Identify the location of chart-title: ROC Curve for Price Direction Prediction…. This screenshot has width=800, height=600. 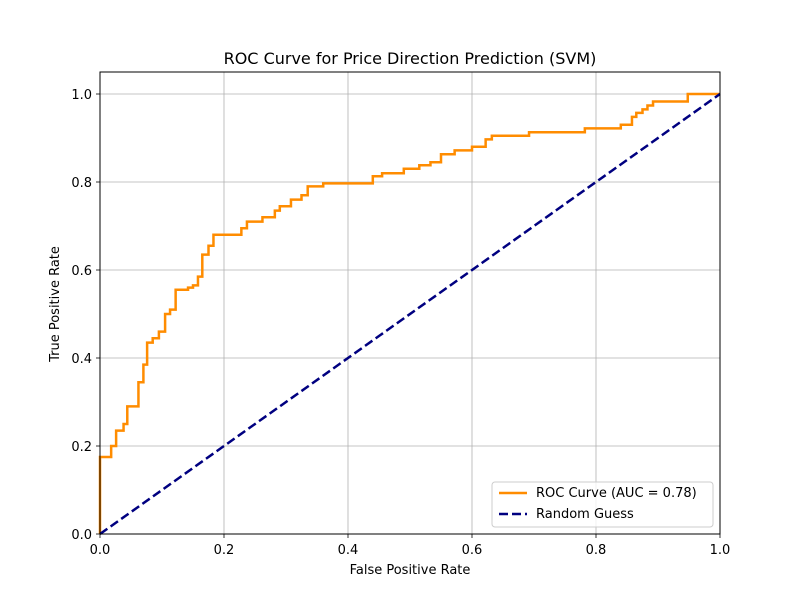
(410, 58).